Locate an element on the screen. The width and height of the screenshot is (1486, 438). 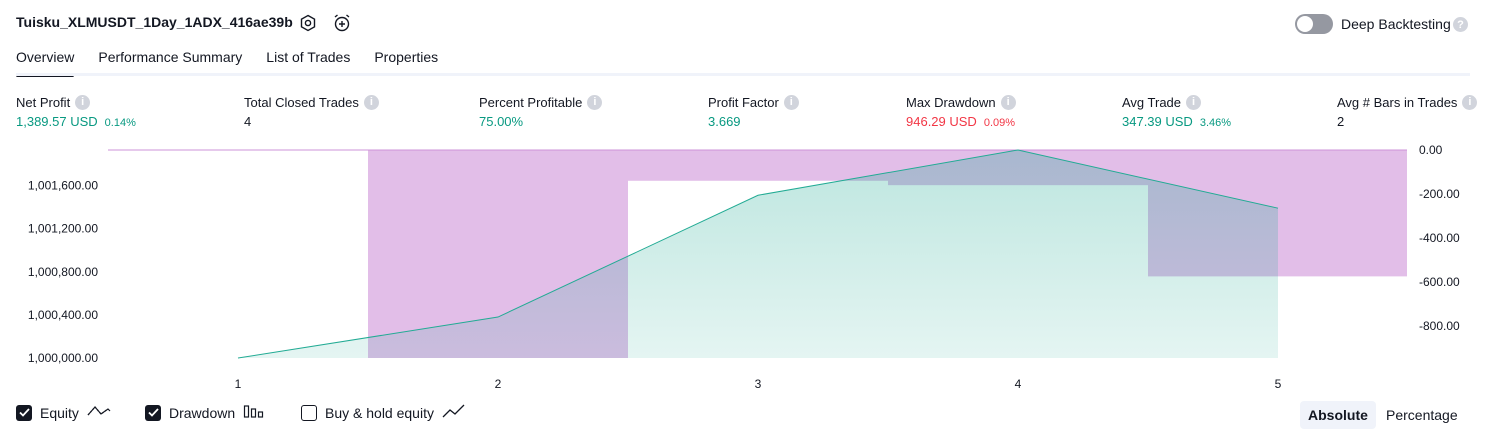
equity-checkbox is located at coordinates (24, 412).